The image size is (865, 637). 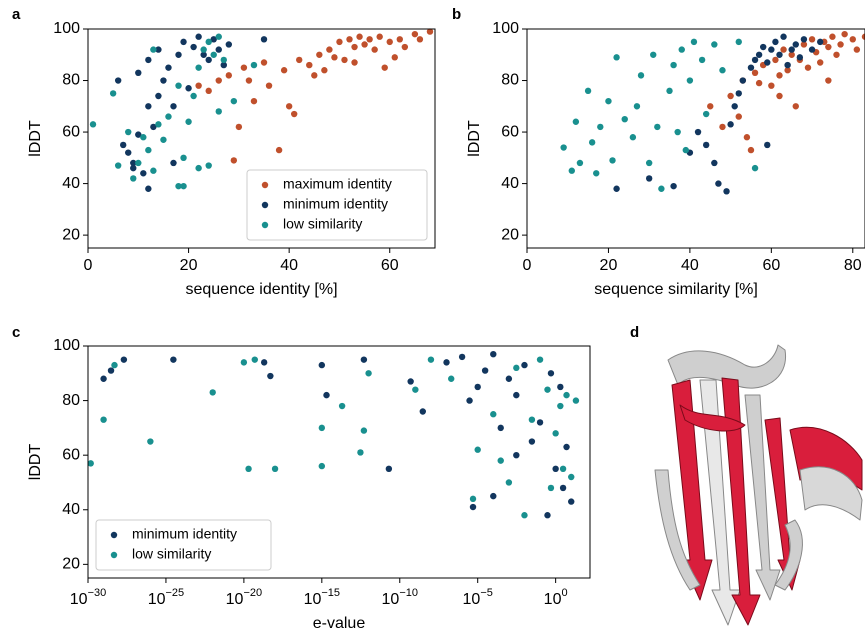 I want to click on legend-label: low similarity, so click(x=171, y=554).